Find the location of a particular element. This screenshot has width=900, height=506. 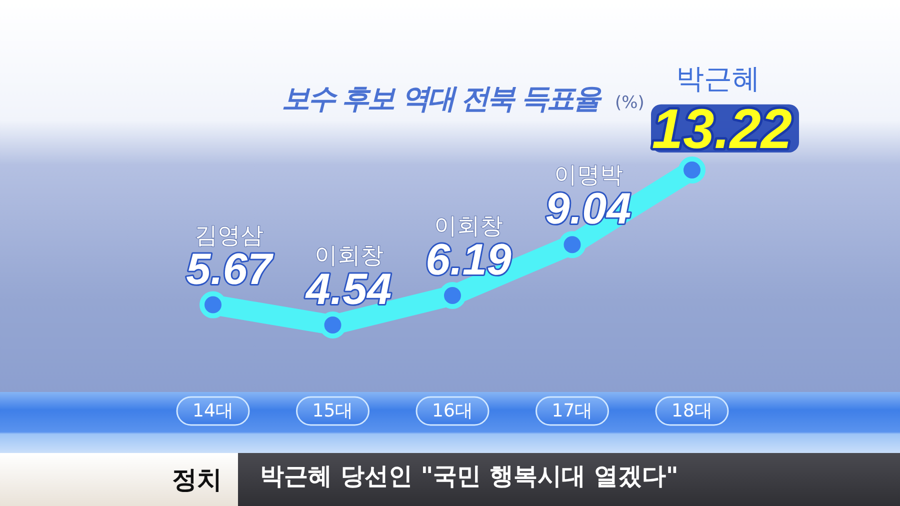

x-tick-label: 16대 is located at coordinates (452, 411).